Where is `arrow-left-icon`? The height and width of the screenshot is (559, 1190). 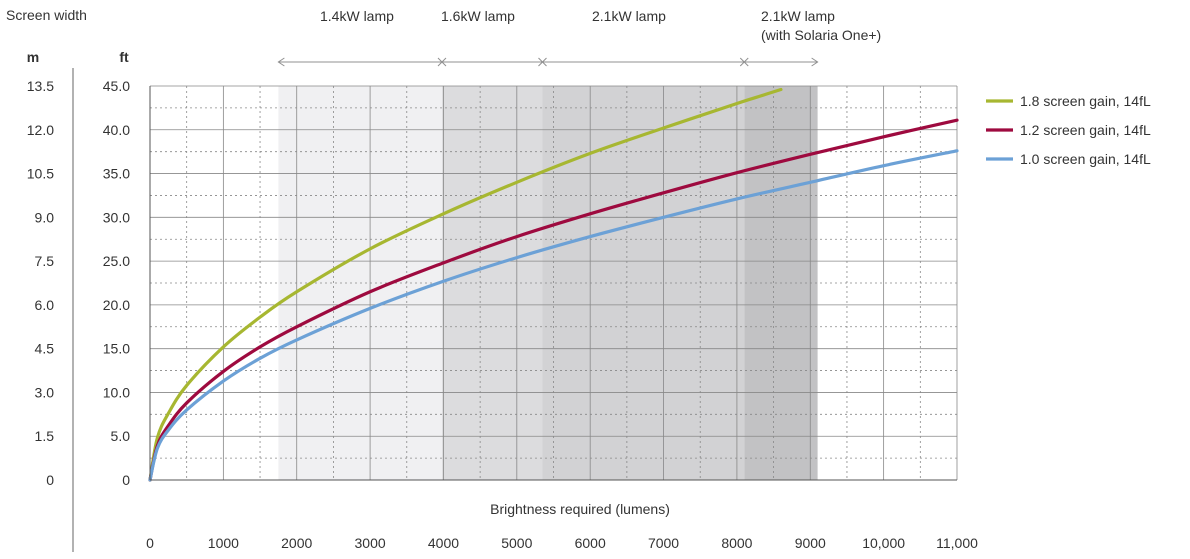 arrow-left-icon is located at coordinates (281, 62).